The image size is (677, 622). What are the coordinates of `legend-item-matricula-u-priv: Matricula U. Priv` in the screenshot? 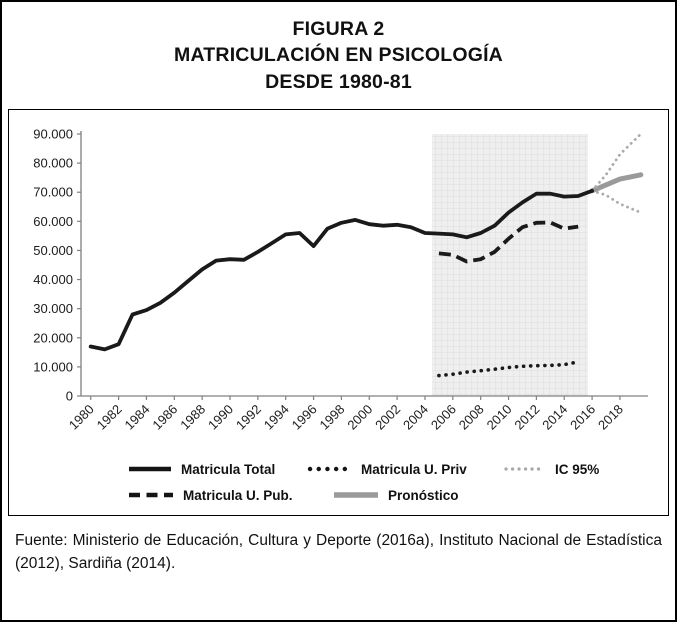 It's located at (405, 469).